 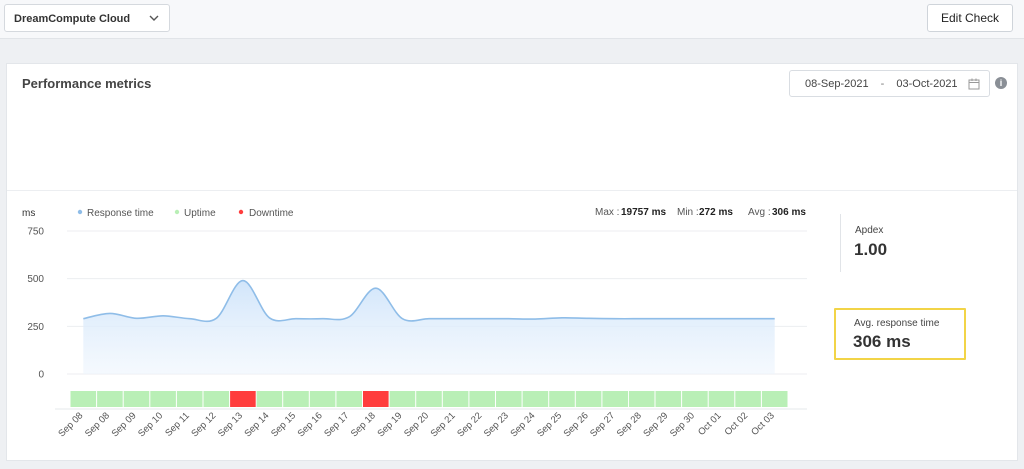 What do you see at coordinates (869, 230) in the screenshot?
I see `apdex-label: Apdex` at bounding box center [869, 230].